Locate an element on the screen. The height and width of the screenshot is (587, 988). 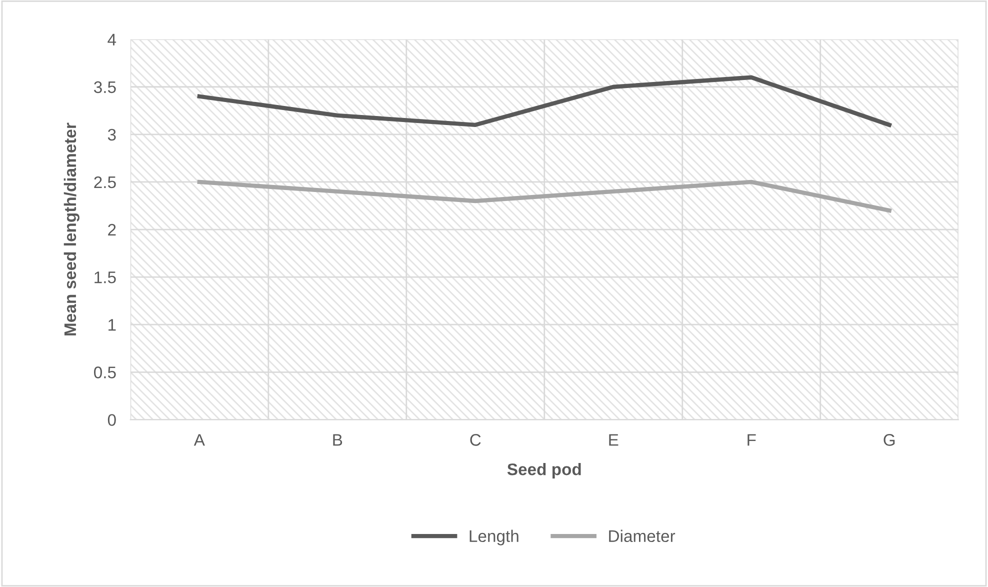
legend-label: Length is located at coordinates (494, 538).